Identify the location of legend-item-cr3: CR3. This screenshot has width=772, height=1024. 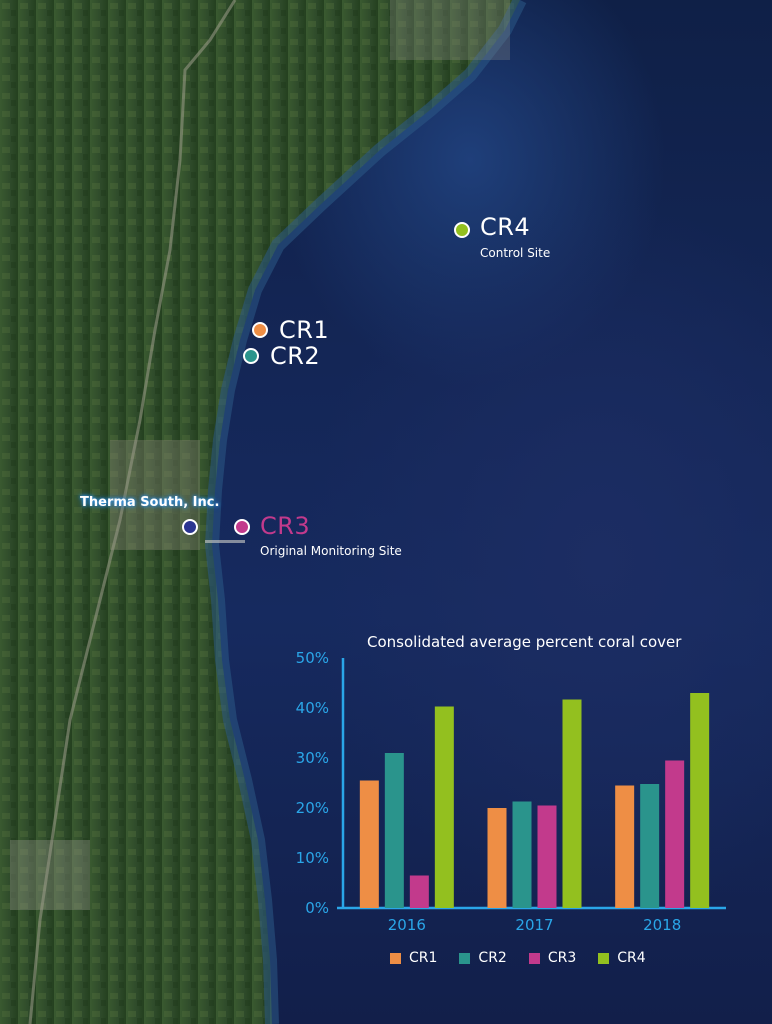
(552, 958).